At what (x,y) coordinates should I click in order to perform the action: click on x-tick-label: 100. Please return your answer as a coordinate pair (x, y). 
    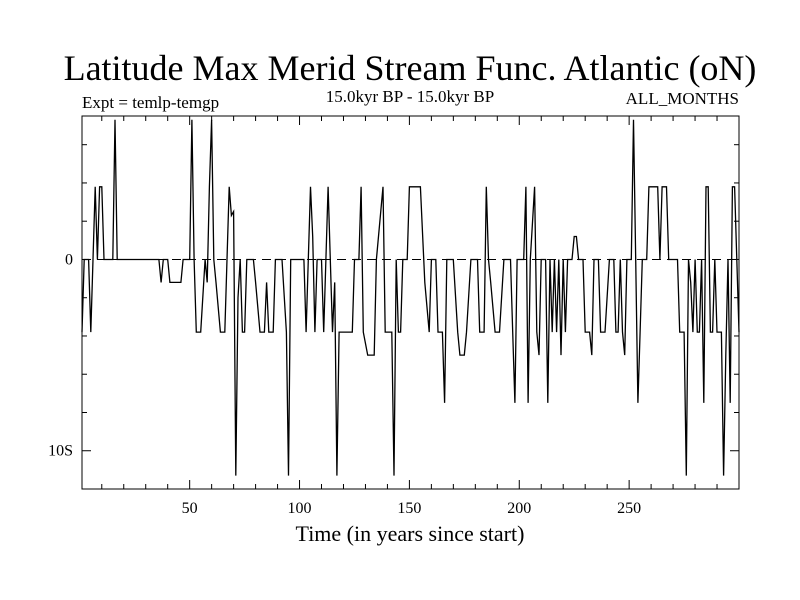
    Looking at the image, I should click on (300, 508).